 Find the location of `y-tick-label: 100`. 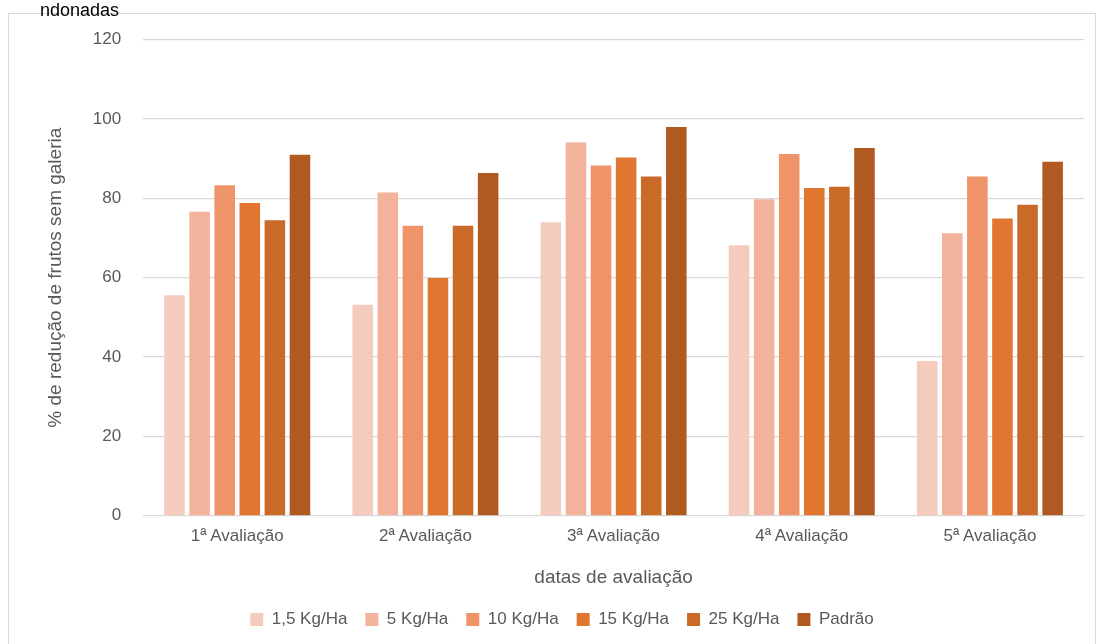

y-tick-label: 100 is located at coordinates (107, 118).